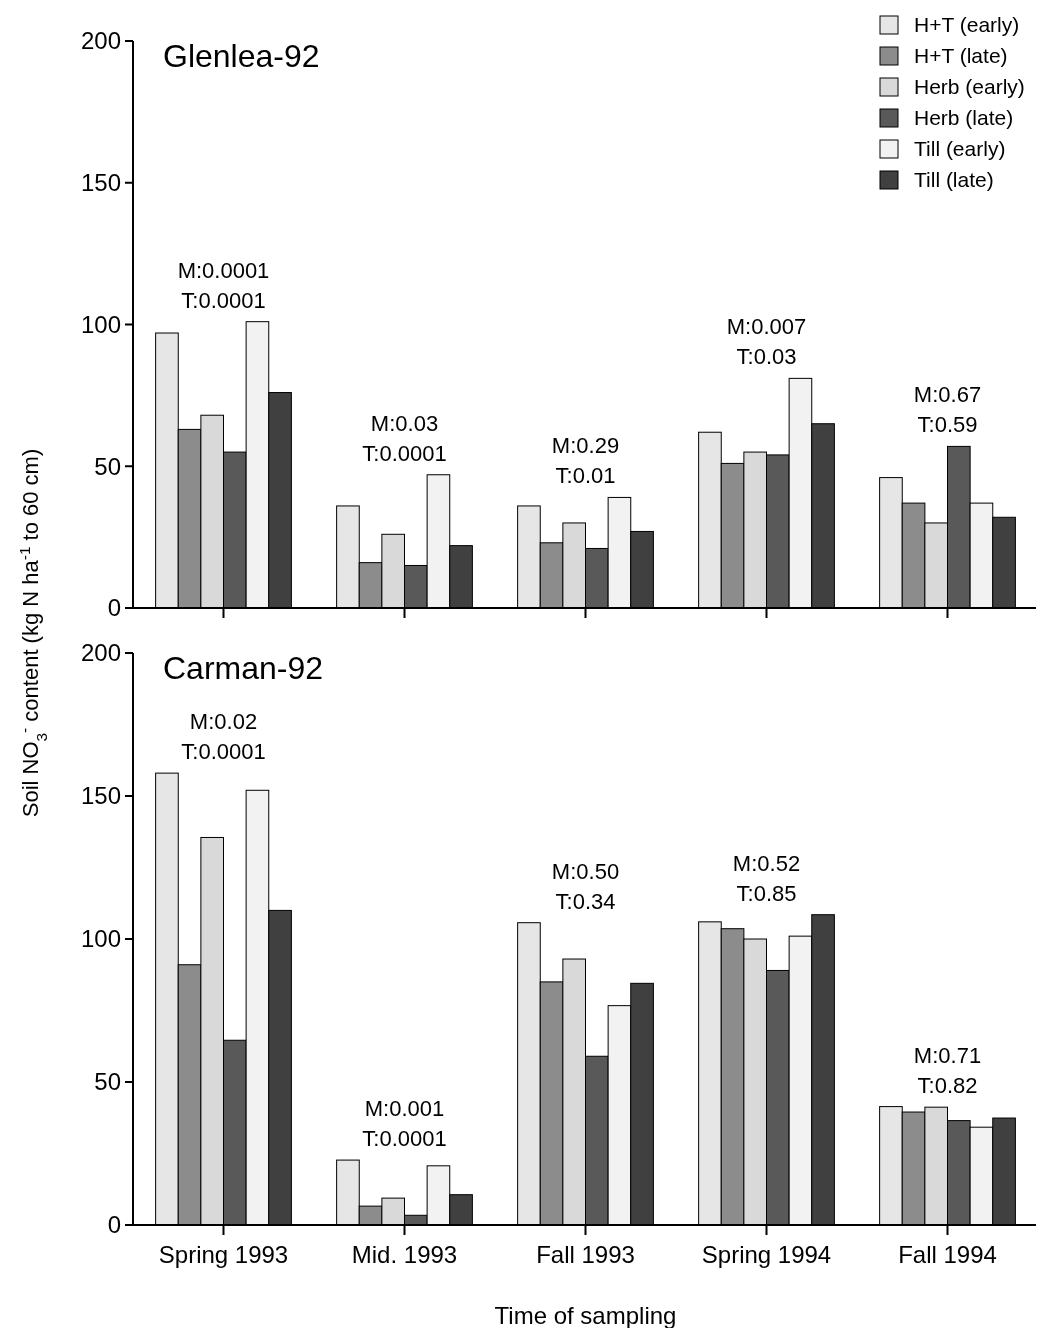 This screenshot has height=1335, width=1044. Describe the element at coordinates (223, 737) in the screenshot. I see `annotation: M:0.02 T:0.0001` at that location.